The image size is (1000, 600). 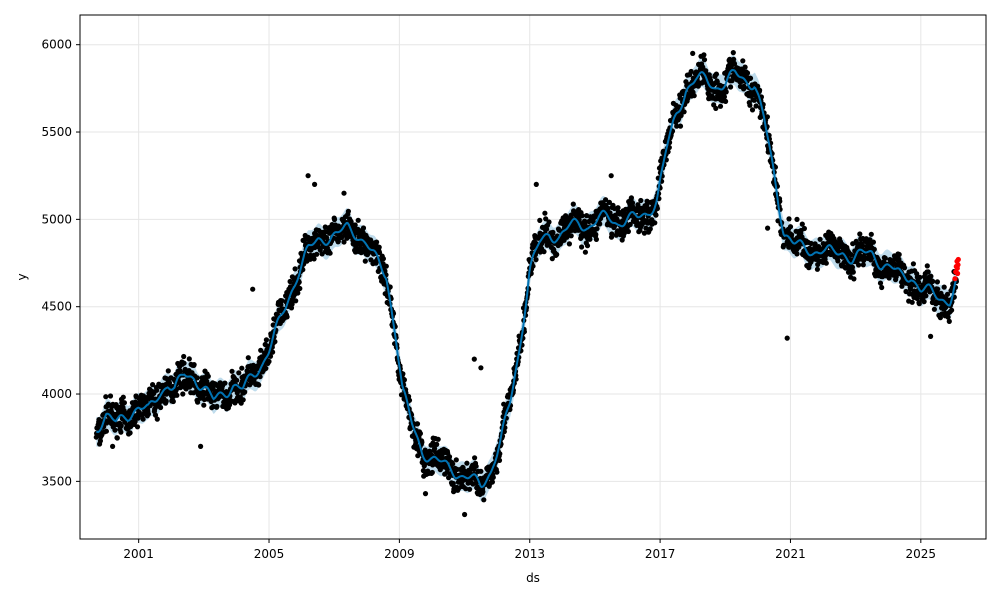 What do you see at coordinates (56, 45) in the screenshot?
I see `y-tick-label: 6000` at bounding box center [56, 45].